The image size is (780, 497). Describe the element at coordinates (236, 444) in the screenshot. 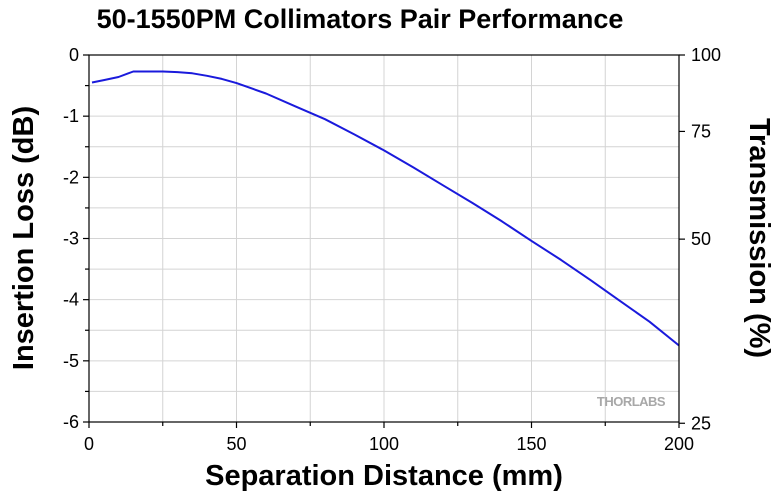

I see `x-tick-label: 50` at that location.